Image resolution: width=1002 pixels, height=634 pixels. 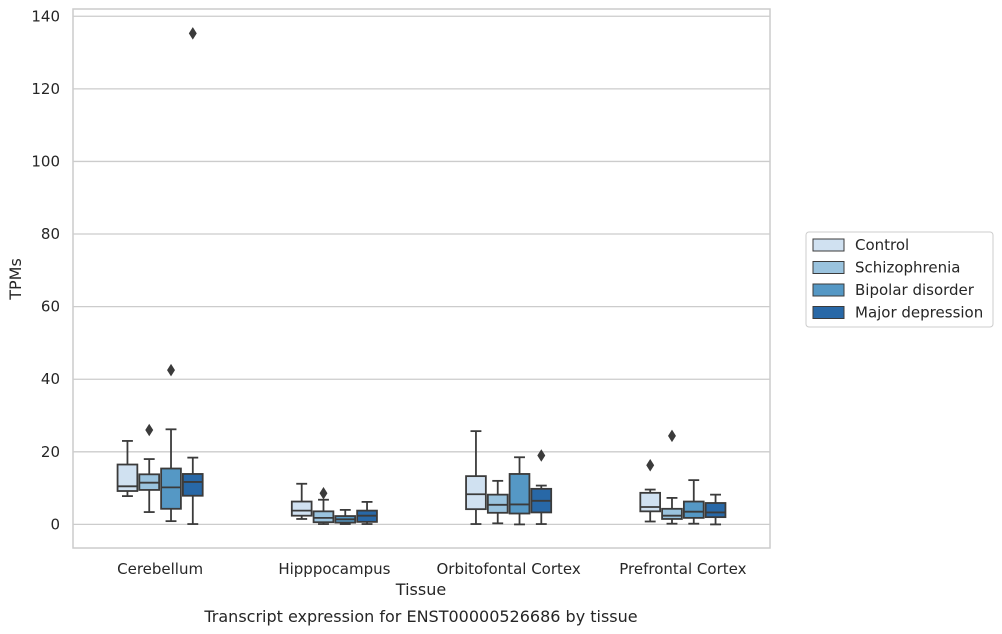 What do you see at coordinates (55, 524) in the screenshot?
I see `y-tick-label-0: 0` at bounding box center [55, 524].